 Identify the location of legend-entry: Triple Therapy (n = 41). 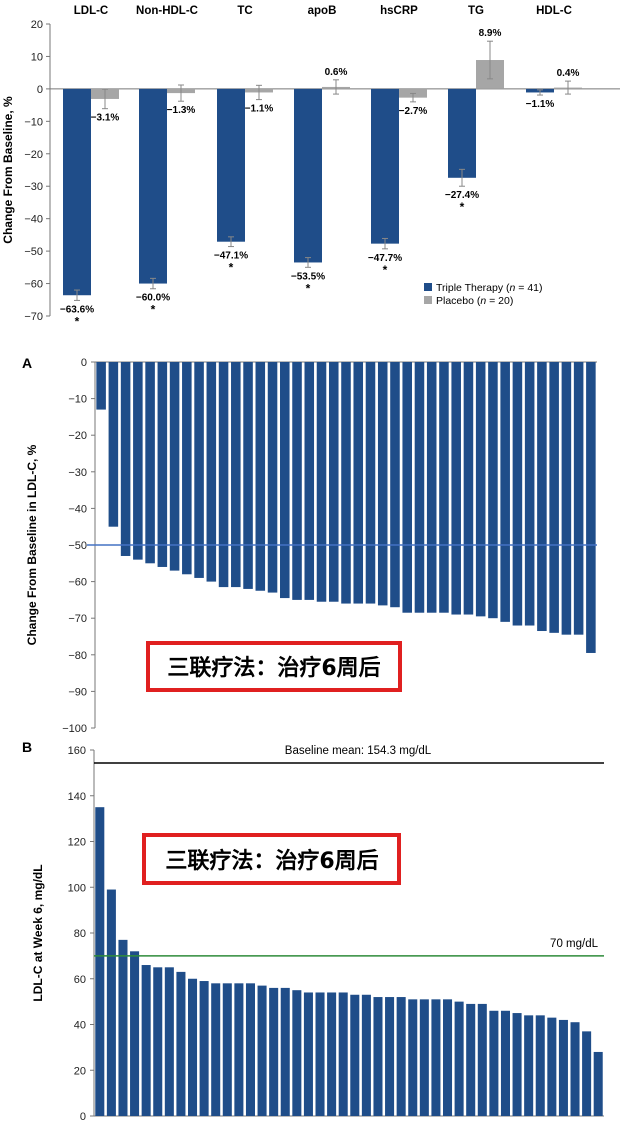
(489, 288).